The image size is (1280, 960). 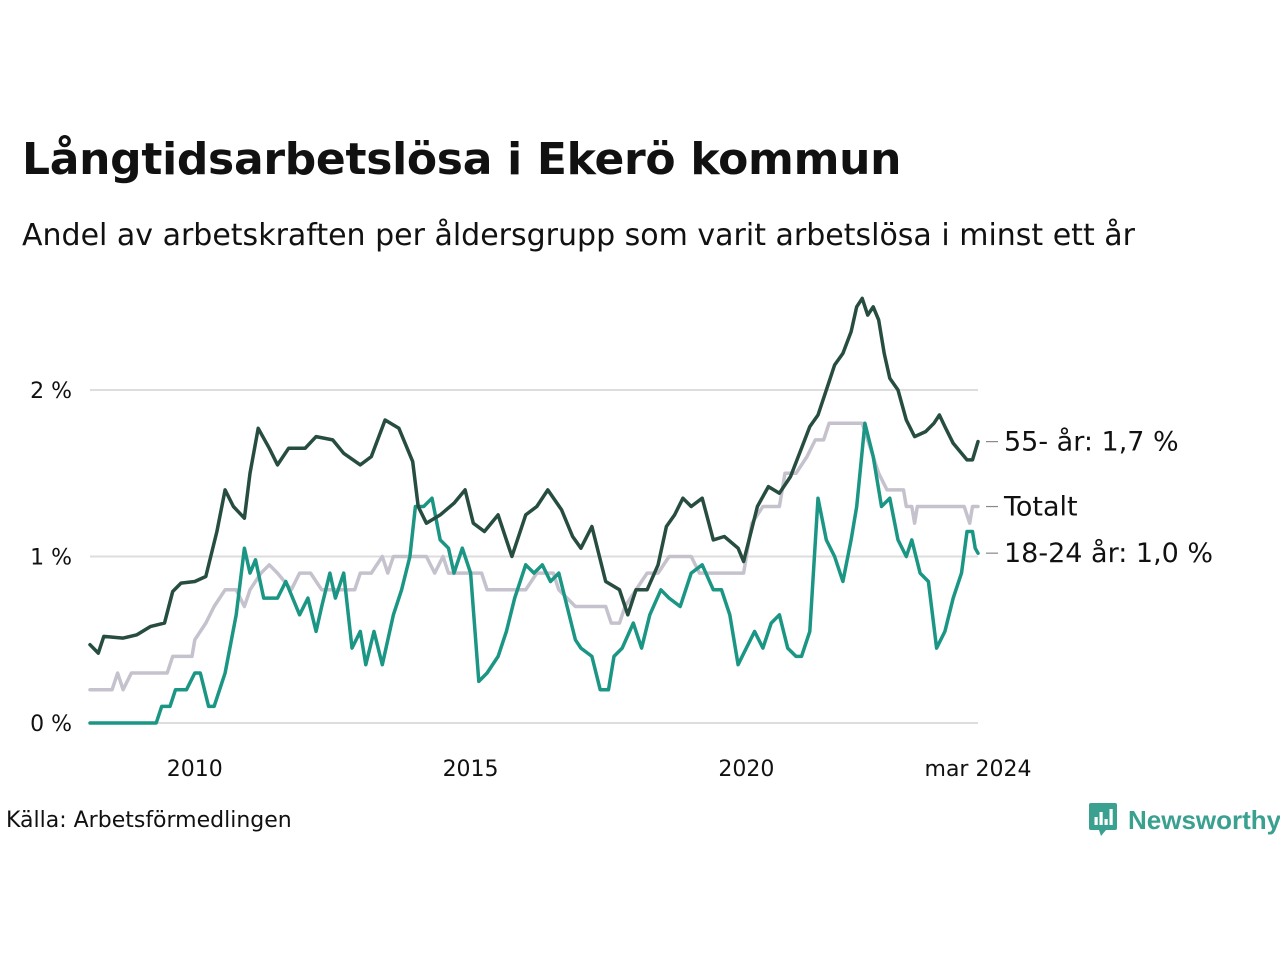 I want to click on y-tick-label: 1 %, so click(x=51, y=558).